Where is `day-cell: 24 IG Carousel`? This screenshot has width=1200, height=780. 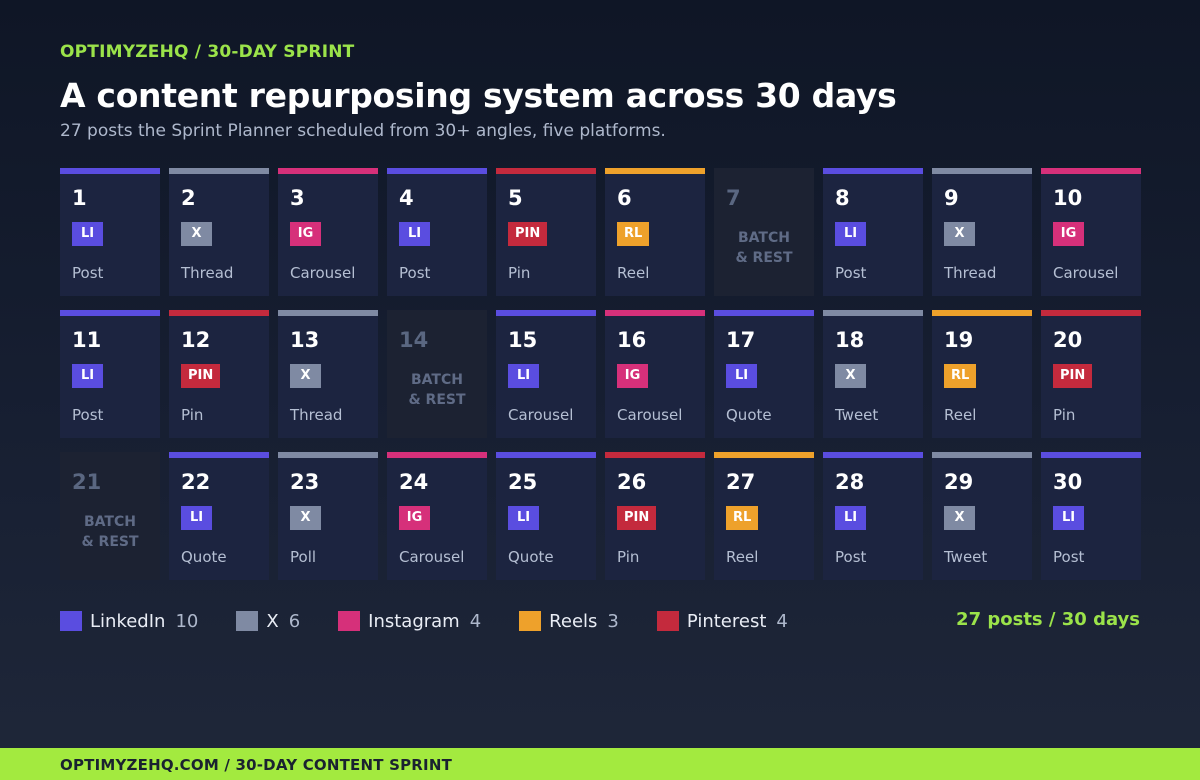 day-cell: 24 IG Carousel is located at coordinates (437, 516).